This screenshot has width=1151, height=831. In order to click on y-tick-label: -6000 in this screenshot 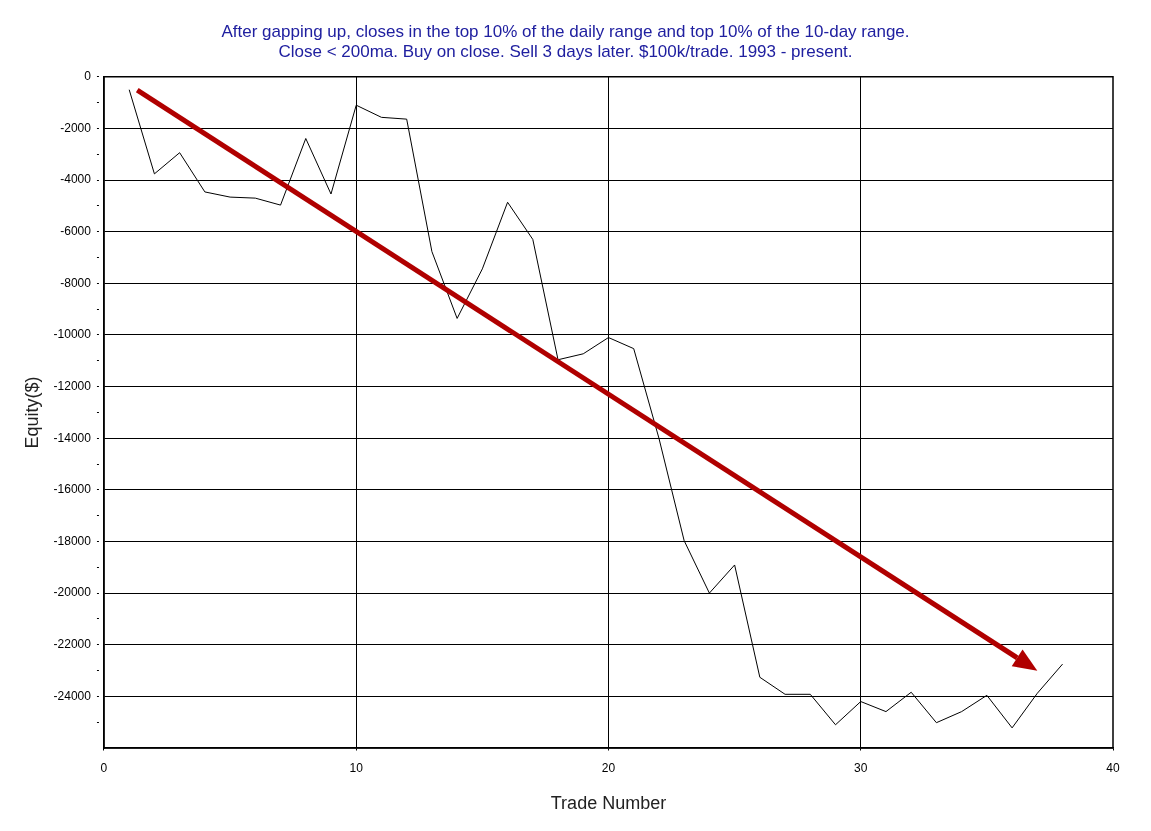, I will do `click(76, 231)`.